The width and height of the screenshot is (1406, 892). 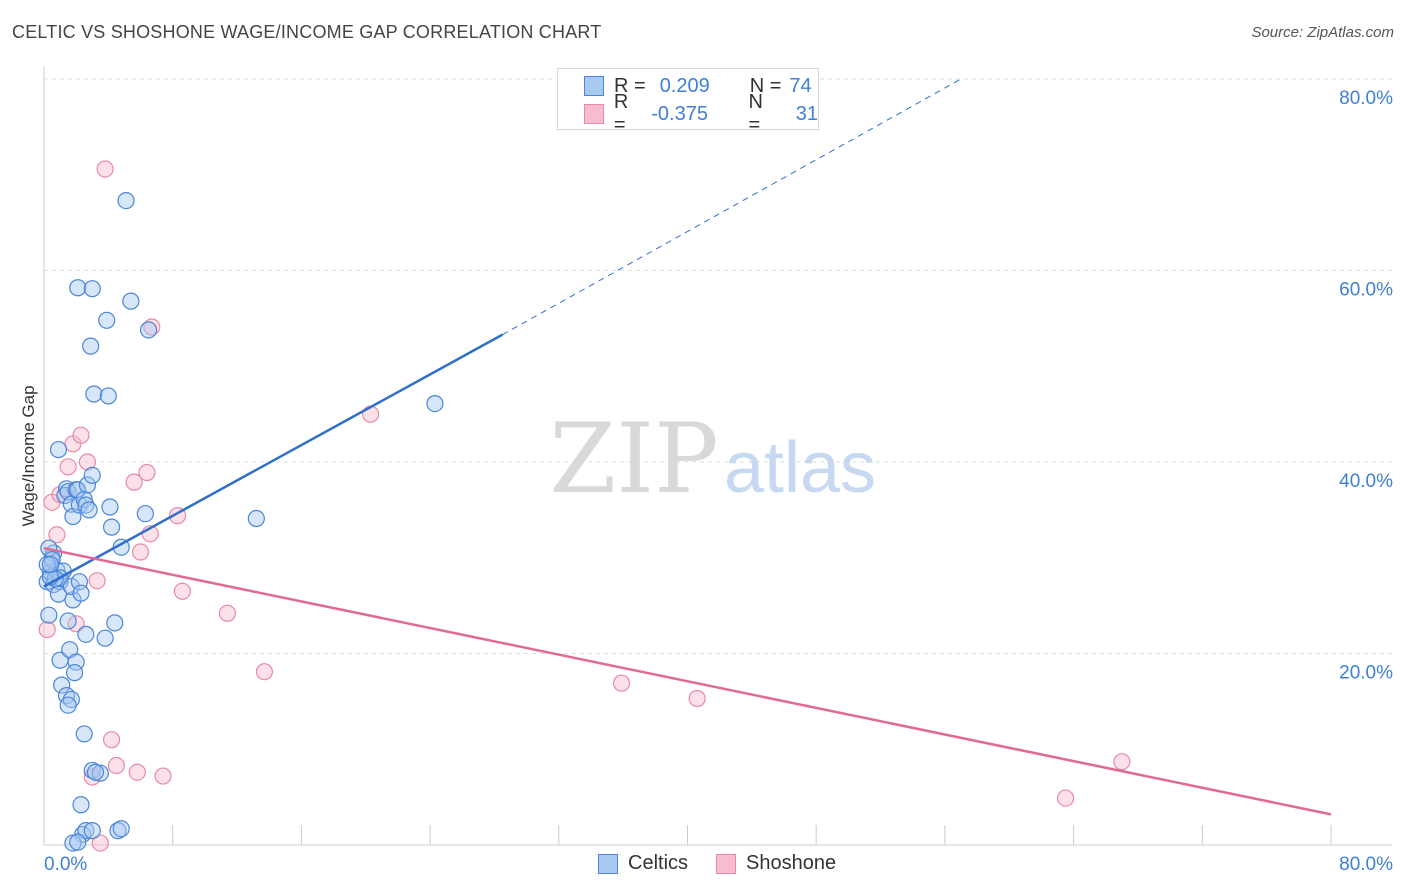 What do you see at coordinates (594, 114) in the screenshot?
I see `shoshone-swatch` at bounding box center [594, 114].